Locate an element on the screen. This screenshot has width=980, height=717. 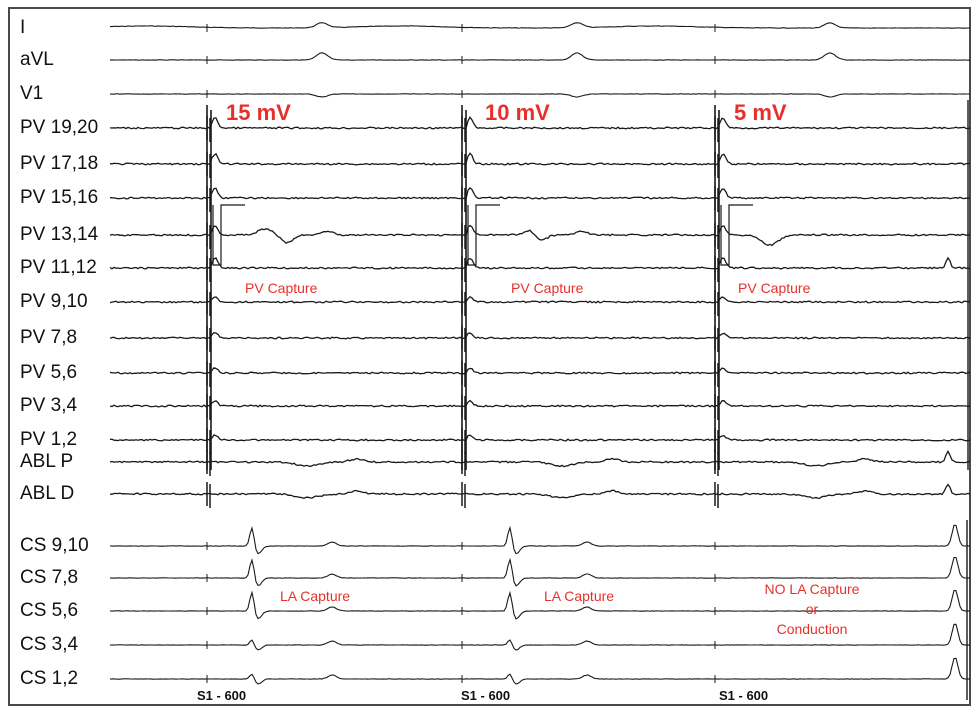
stimulus-label-2: S1 - 600 is located at coordinates (486, 695).